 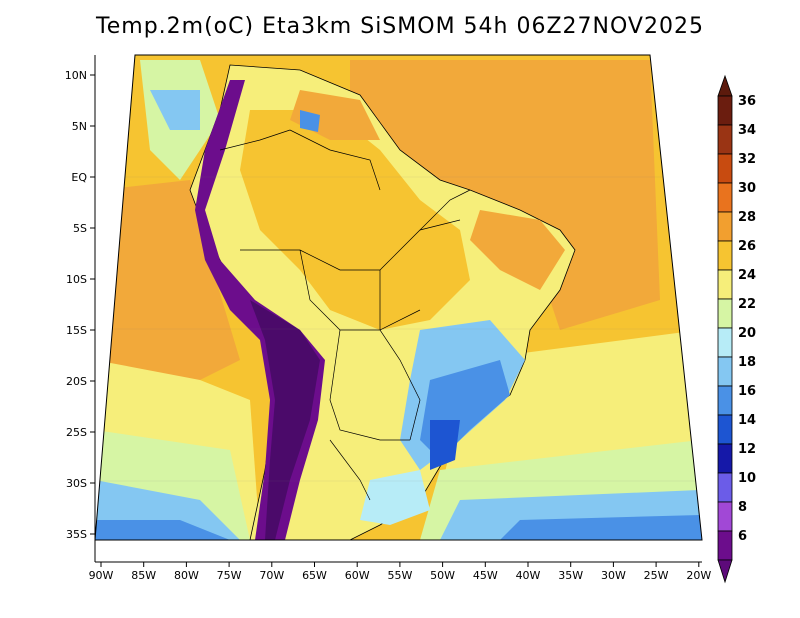 What do you see at coordinates (725, 85) in the screenshot?
I see `colorbar-max-arrow` at bounding box center [725, 85].